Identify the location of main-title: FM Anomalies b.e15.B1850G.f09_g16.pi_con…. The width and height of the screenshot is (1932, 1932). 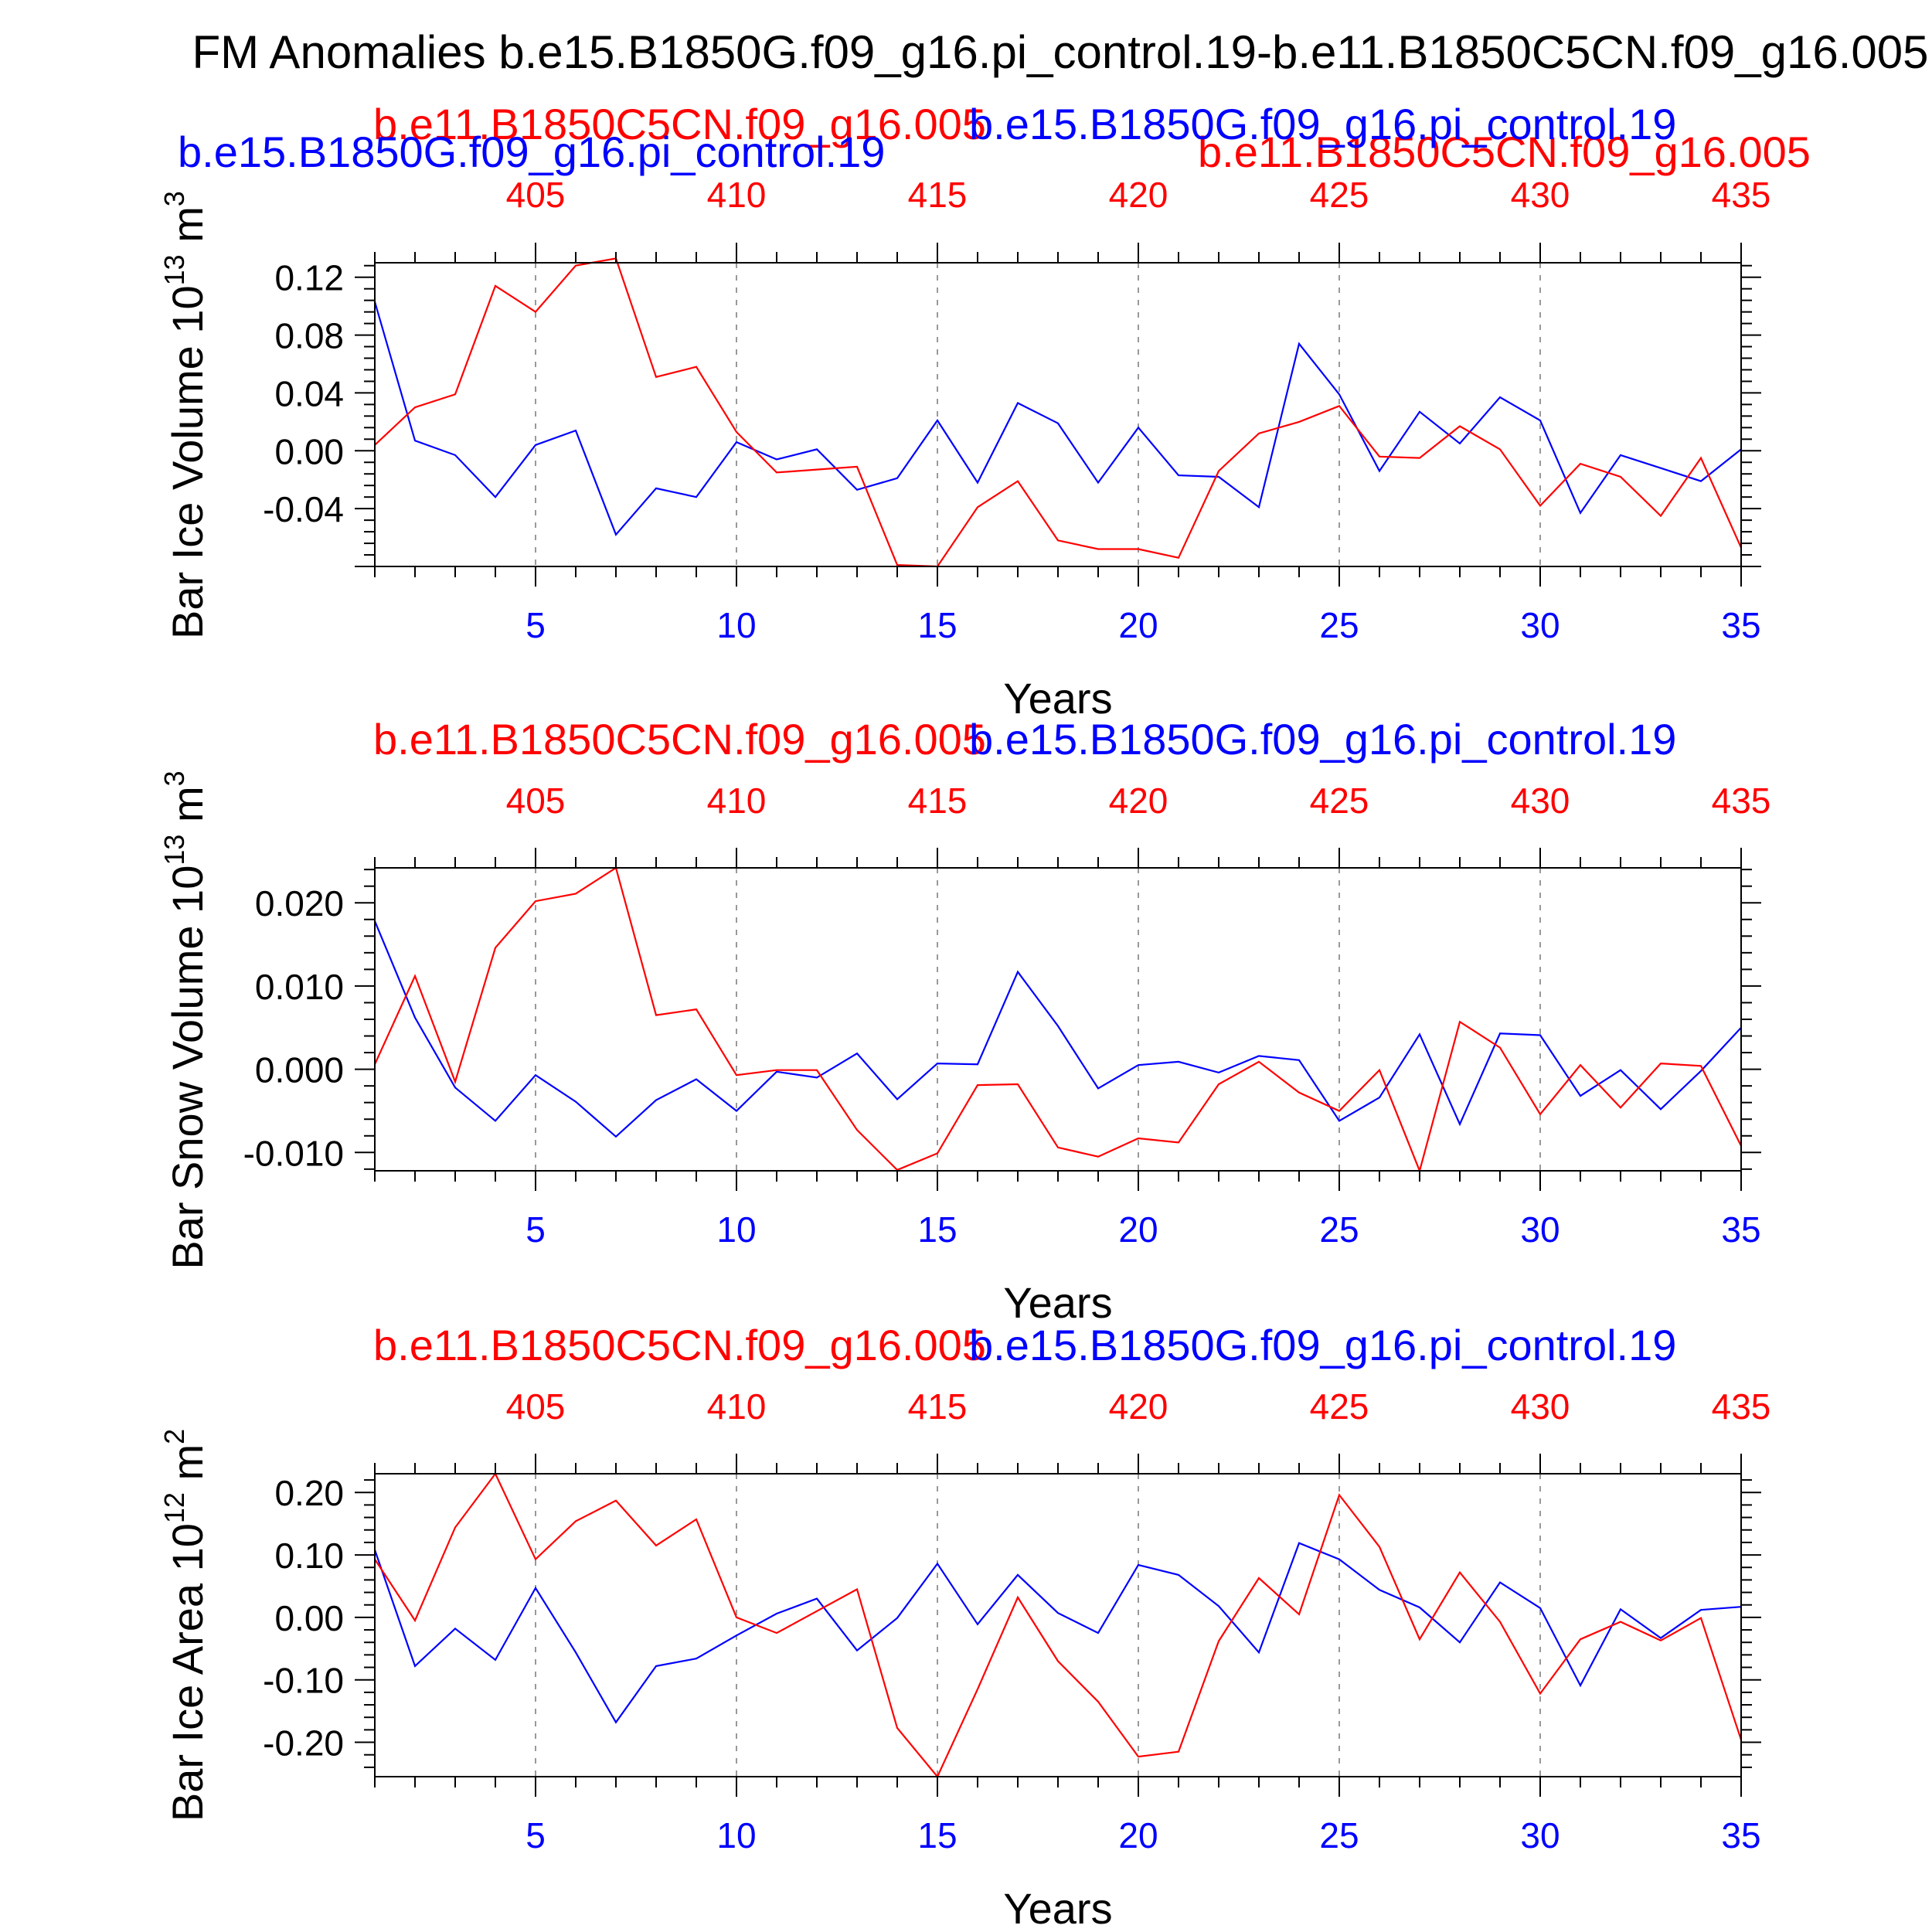
(1060, 52).